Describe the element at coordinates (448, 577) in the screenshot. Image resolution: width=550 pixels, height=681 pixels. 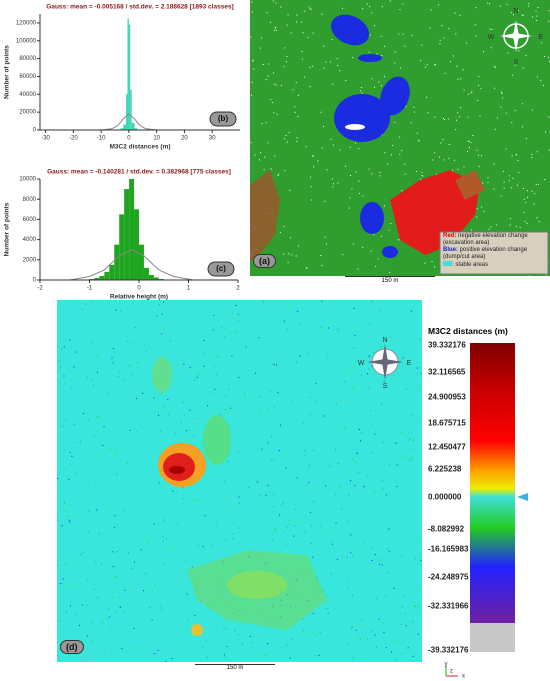
I see `colorbar-label: -24.248975` at that location.